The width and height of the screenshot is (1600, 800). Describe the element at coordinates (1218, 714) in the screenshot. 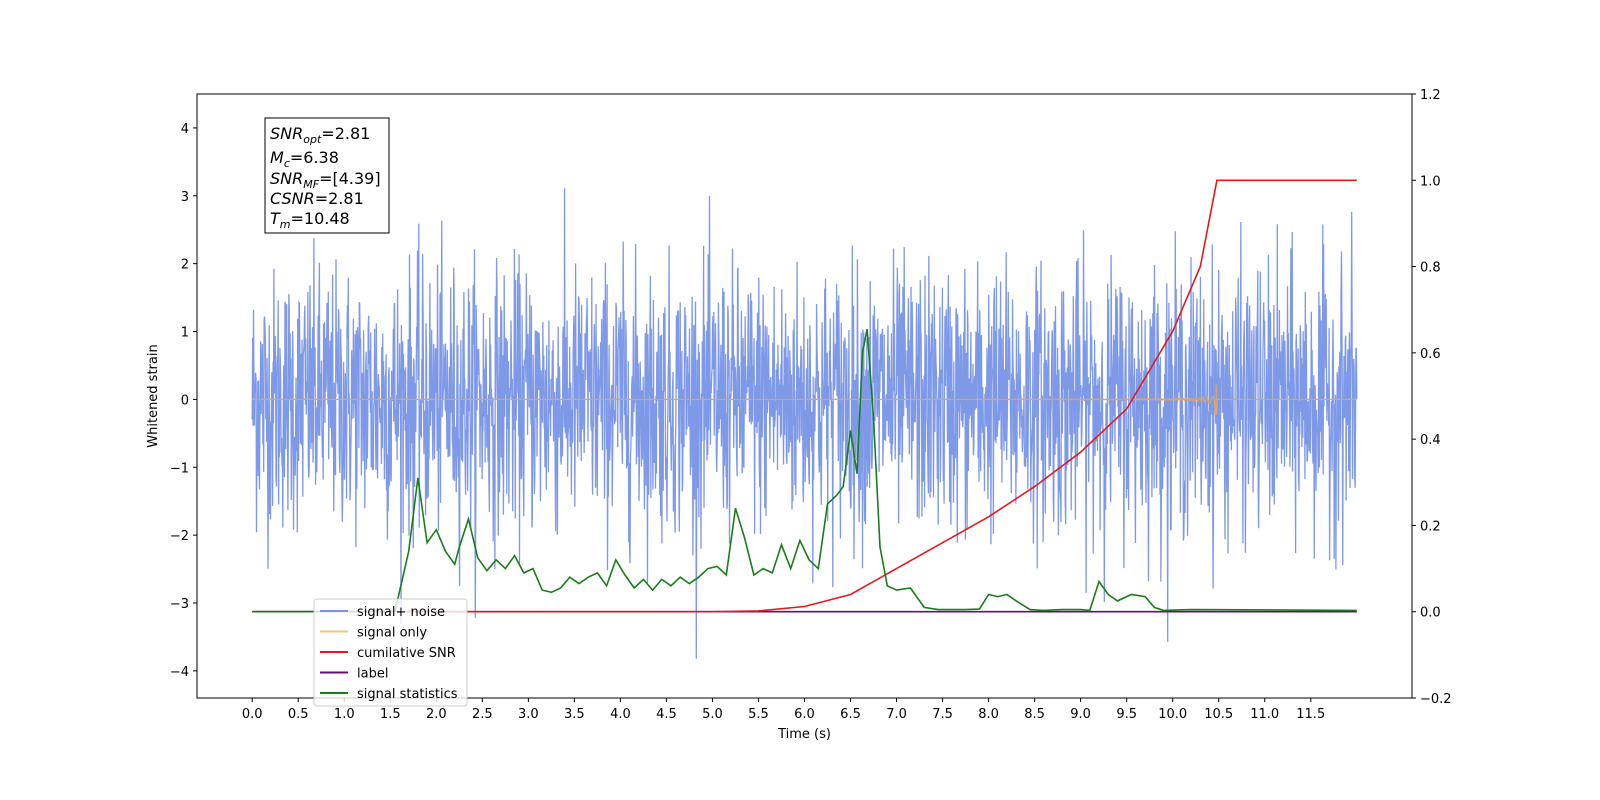

I see `x-tick-label: 10.5` at that location.